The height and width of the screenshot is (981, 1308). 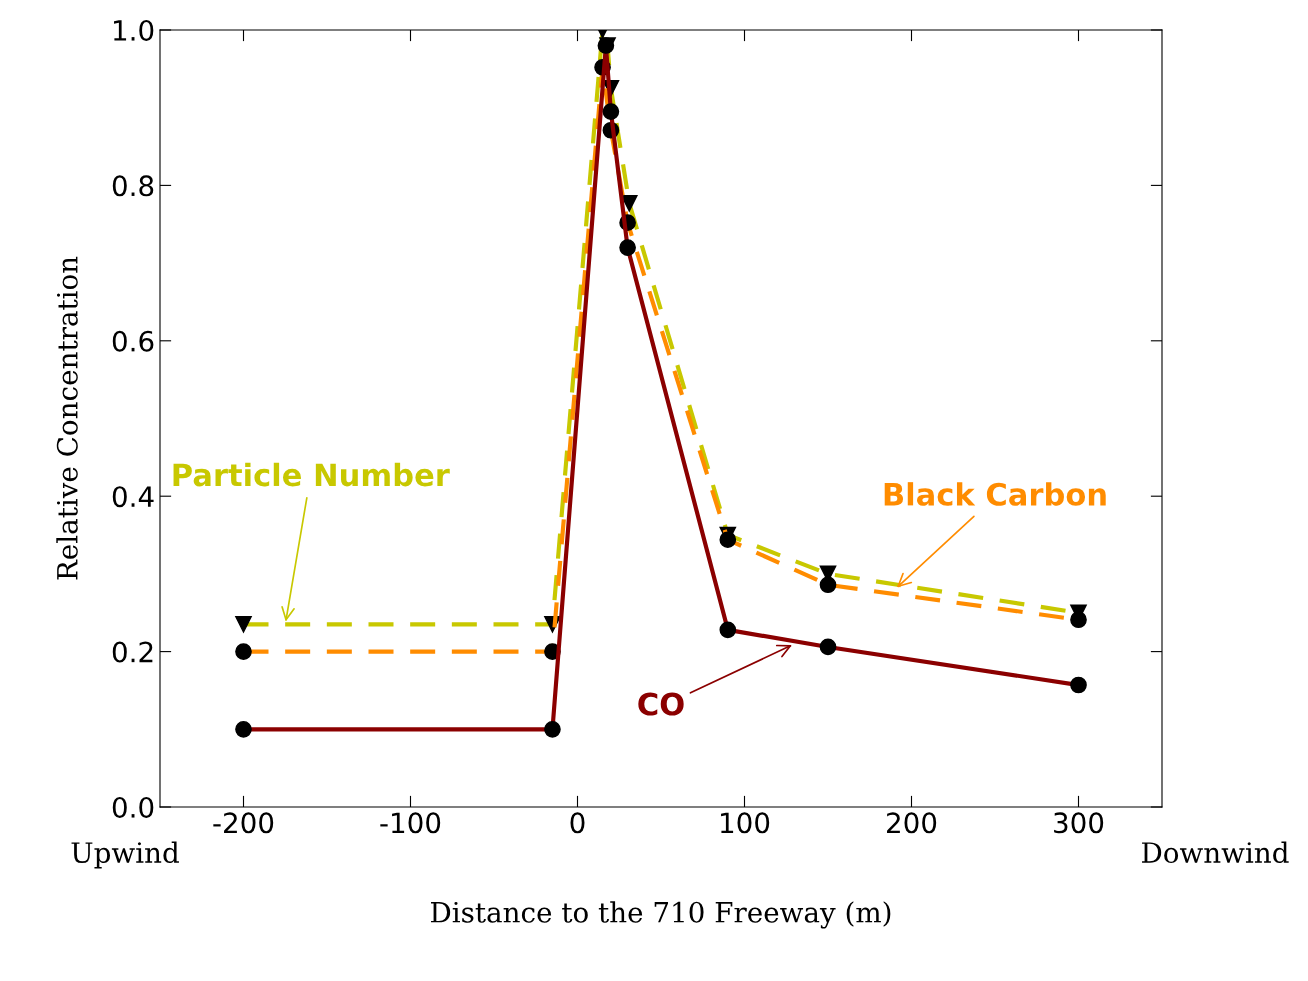 What do you see at coordinates (133, 341) in the screenshot?
I see `y-tick-label: 0.6` at bounding box center [133, 341].